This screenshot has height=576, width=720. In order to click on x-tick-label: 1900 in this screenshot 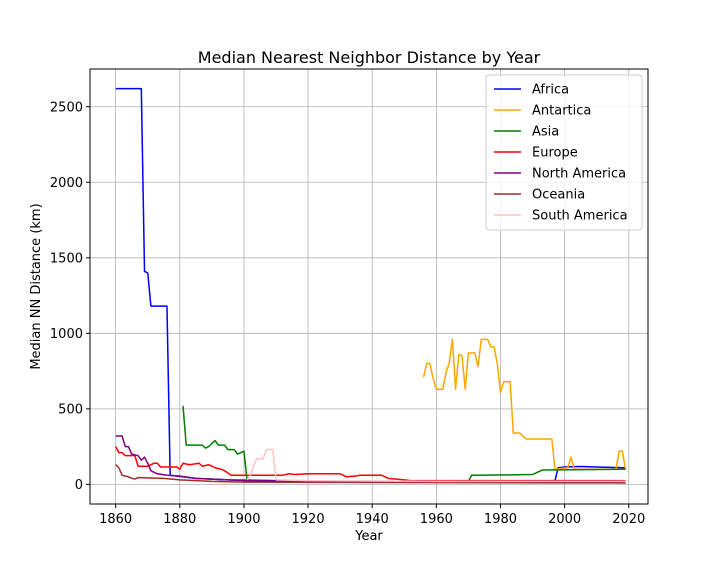, I will do `click(243, 519)`.